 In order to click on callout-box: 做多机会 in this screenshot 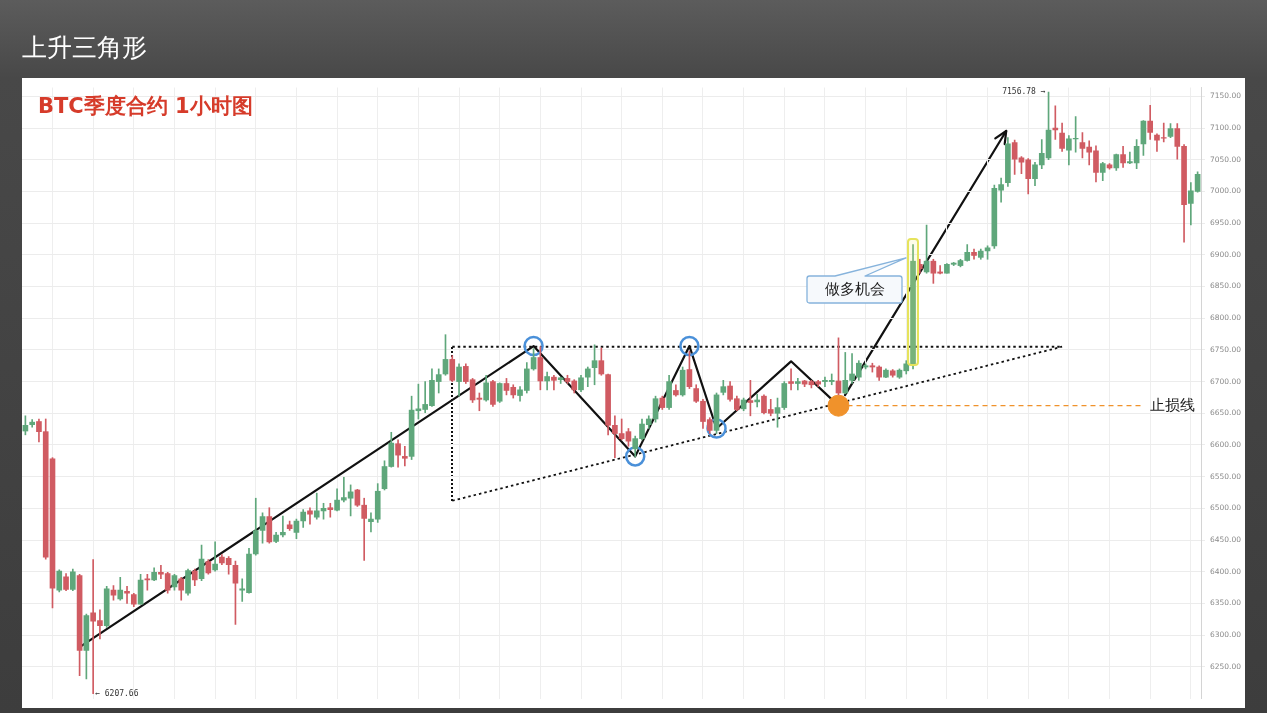, I will do `click(857, 279)`.